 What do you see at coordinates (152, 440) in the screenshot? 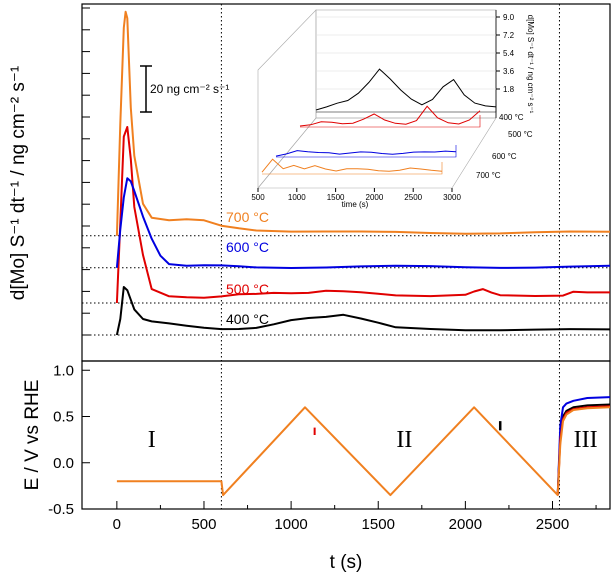
I see `region-label-i: I` at bounding box center [152, 440].